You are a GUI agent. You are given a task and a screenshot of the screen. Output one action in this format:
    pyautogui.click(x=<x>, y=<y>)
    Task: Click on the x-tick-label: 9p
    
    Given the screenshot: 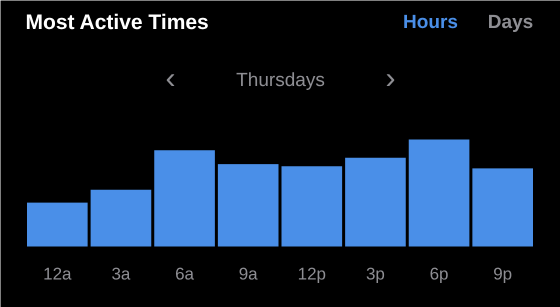 What is the action you would take?
    pyautogui.click(x=502, y=274)
    